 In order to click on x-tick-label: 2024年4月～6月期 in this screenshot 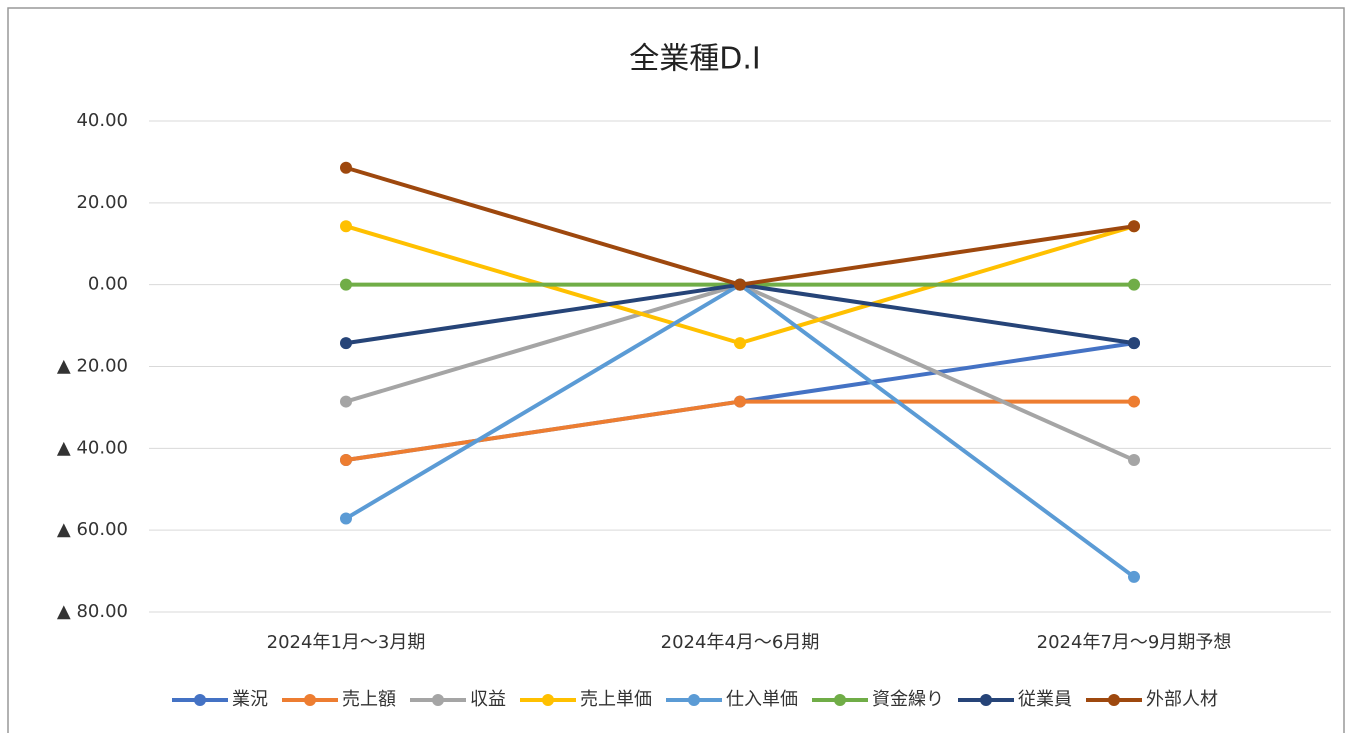, I will do `click(740, 642)`.